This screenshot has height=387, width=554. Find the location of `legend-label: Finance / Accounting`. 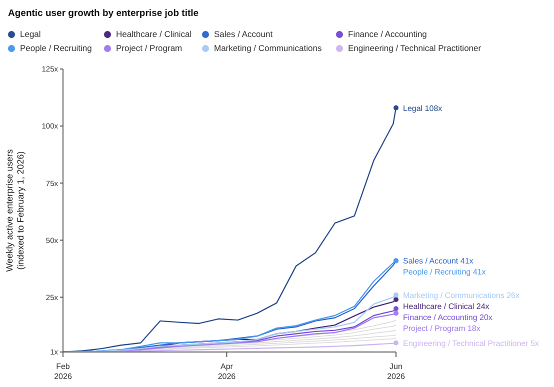

legend-label: Finance / Accounting is located at coordinates (387, 34).